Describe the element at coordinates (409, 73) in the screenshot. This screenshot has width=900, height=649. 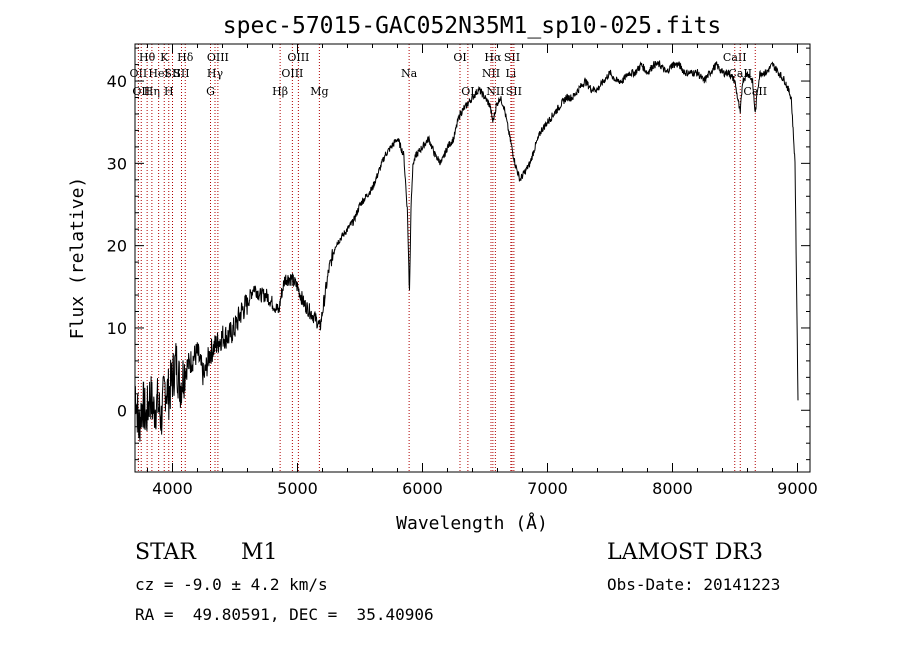
I see `line-label: Na` at that location.